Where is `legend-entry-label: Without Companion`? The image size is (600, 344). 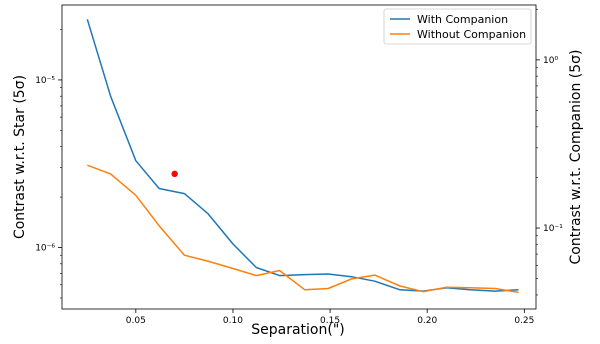 legend-entry-label: Without Companion is located at coordinates (471, 34).